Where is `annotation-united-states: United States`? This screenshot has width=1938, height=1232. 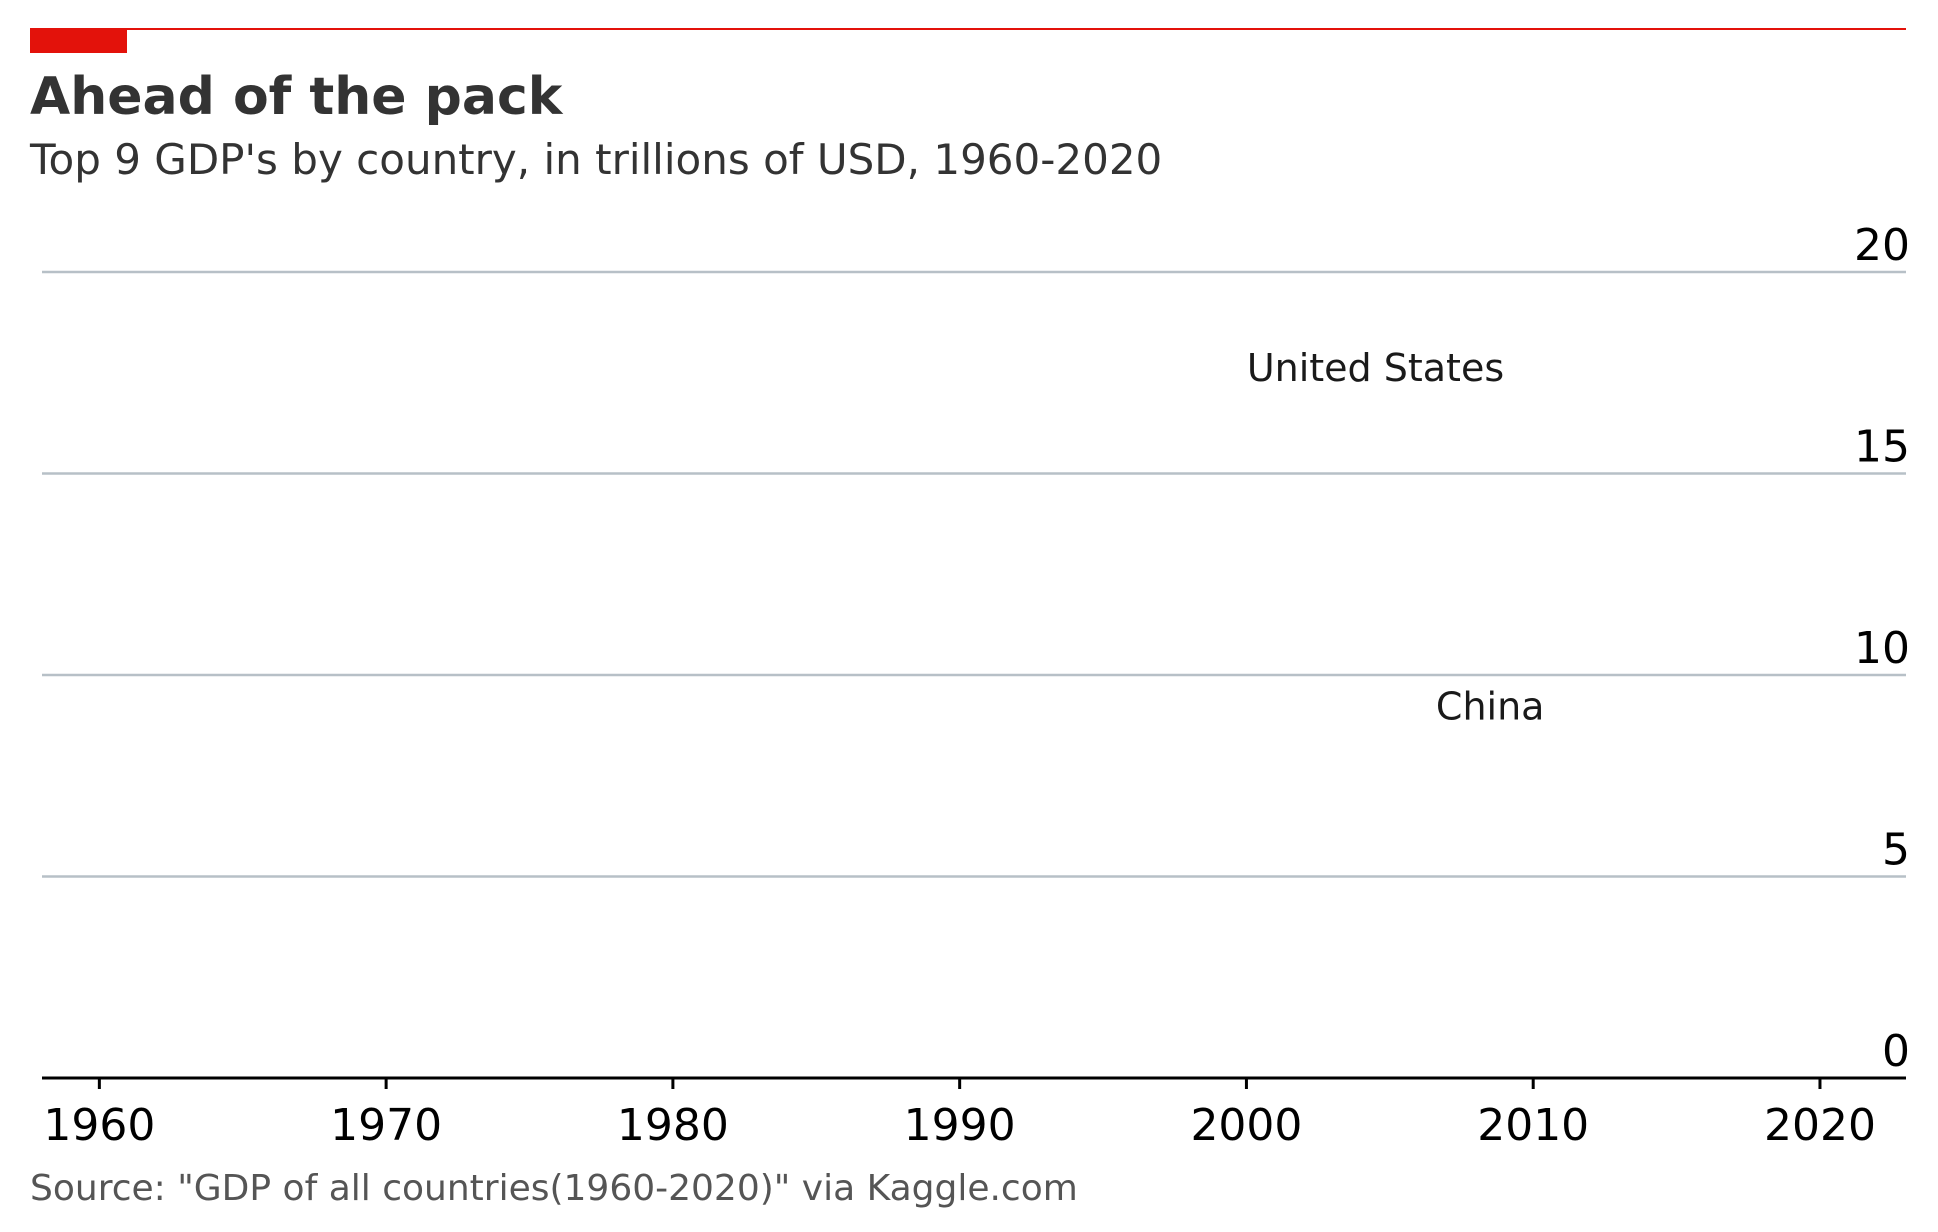
annotation-united-states: United States is located at coordinates (1375, 368).